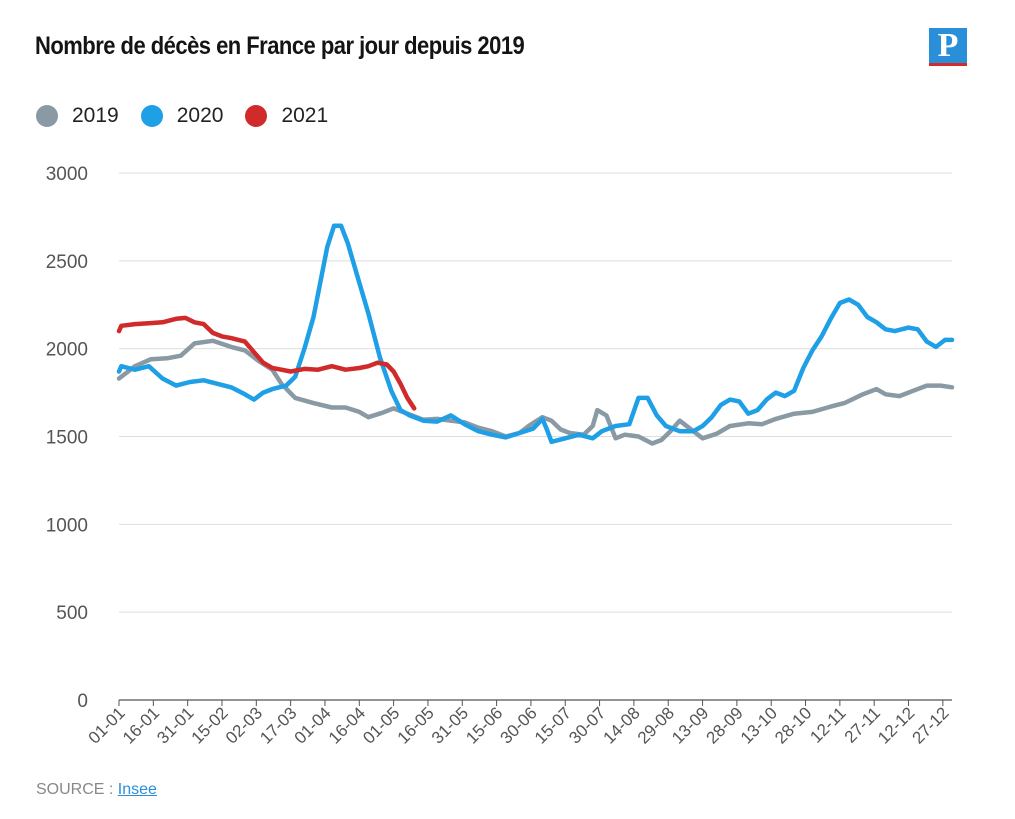 The width and height of the screenshot is (1015, 819). What do you see at coordinates (347, 725) in the screenshot?
I see `x-tick-label: 16-04` at bounding box center [347, 725].